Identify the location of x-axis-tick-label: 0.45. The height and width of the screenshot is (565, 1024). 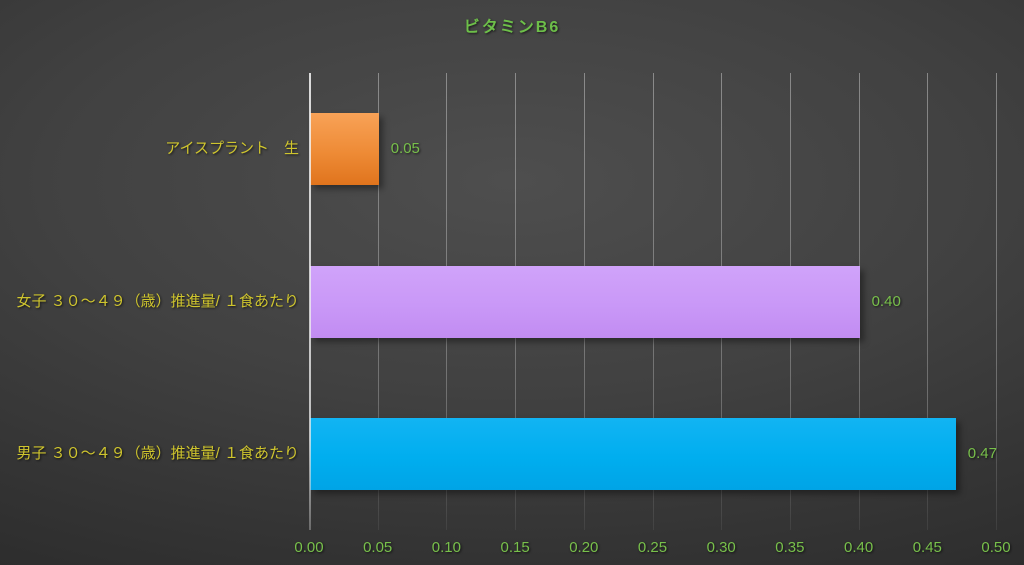
(927, 547).